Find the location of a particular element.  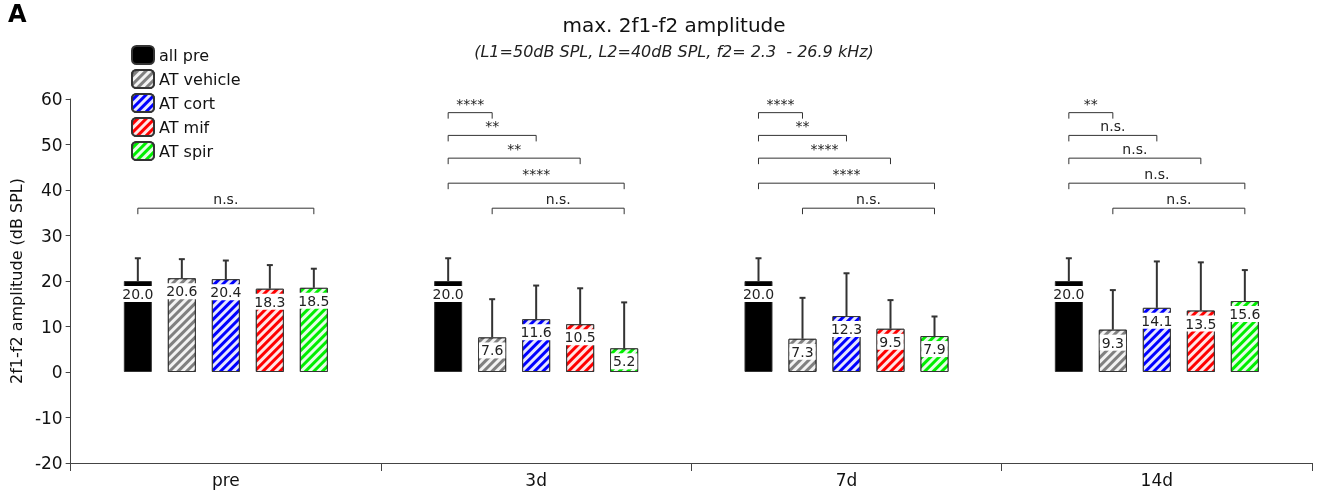

data-label: 18.3 is located at coordinates (270, 301).